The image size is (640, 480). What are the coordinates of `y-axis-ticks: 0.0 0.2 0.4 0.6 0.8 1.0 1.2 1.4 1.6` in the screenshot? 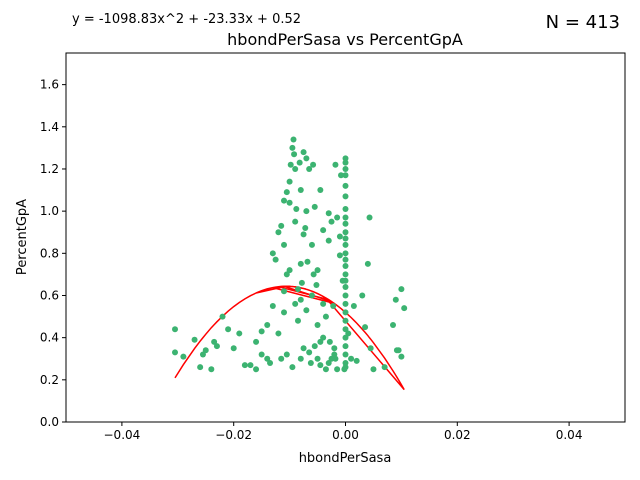 It's located at (53, 253).